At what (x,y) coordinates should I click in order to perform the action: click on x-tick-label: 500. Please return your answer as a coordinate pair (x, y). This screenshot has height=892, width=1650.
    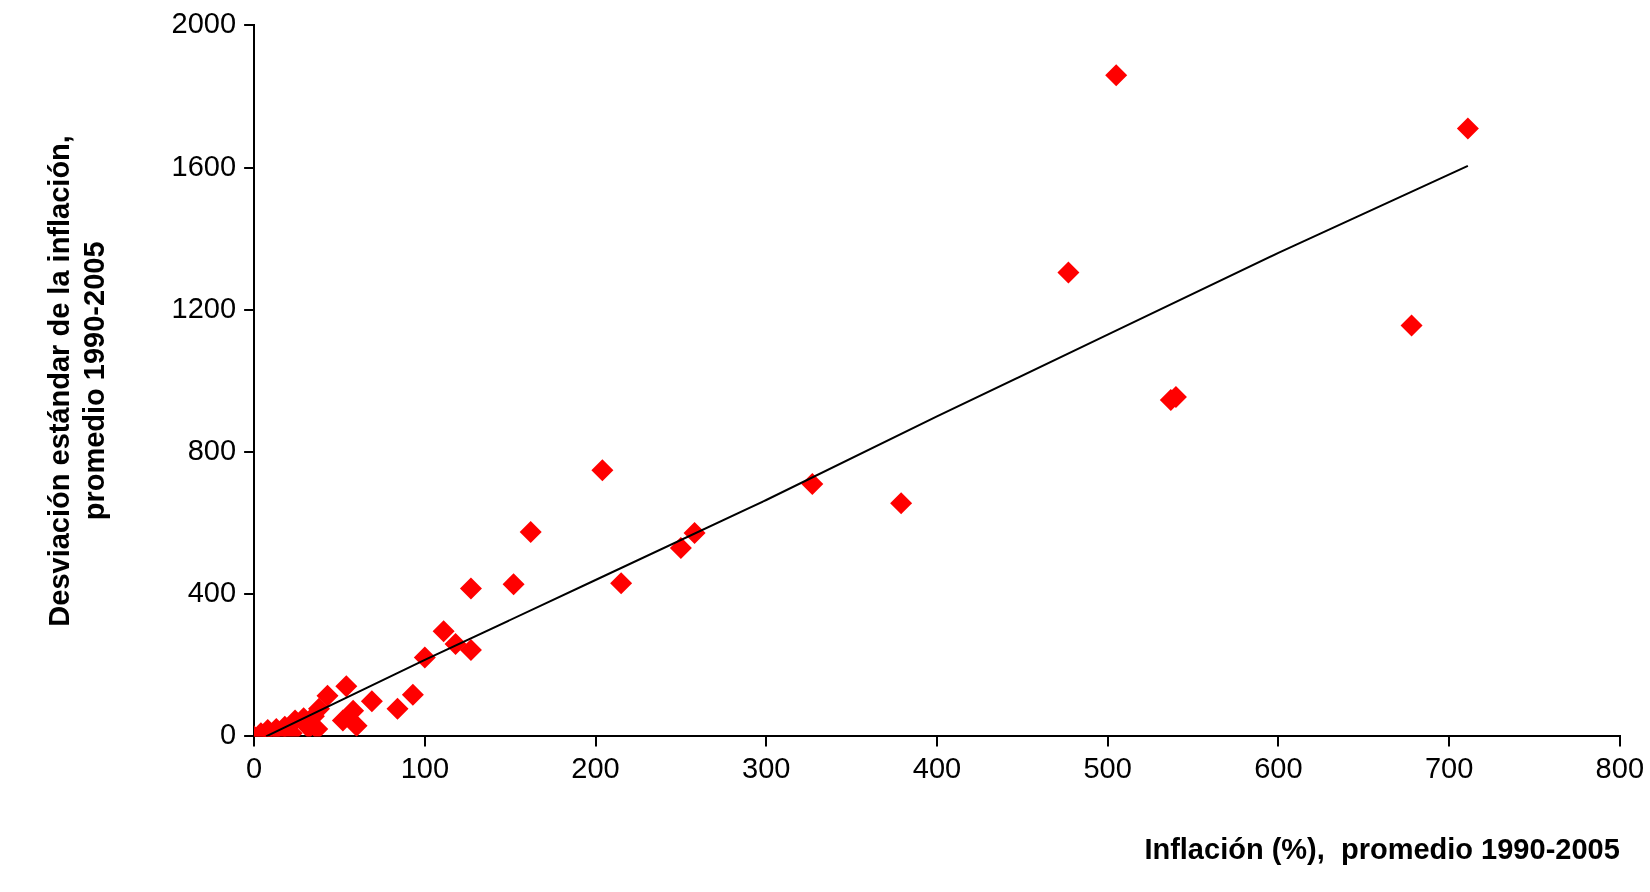
    Looking at the image, I should click on (1107, 767).